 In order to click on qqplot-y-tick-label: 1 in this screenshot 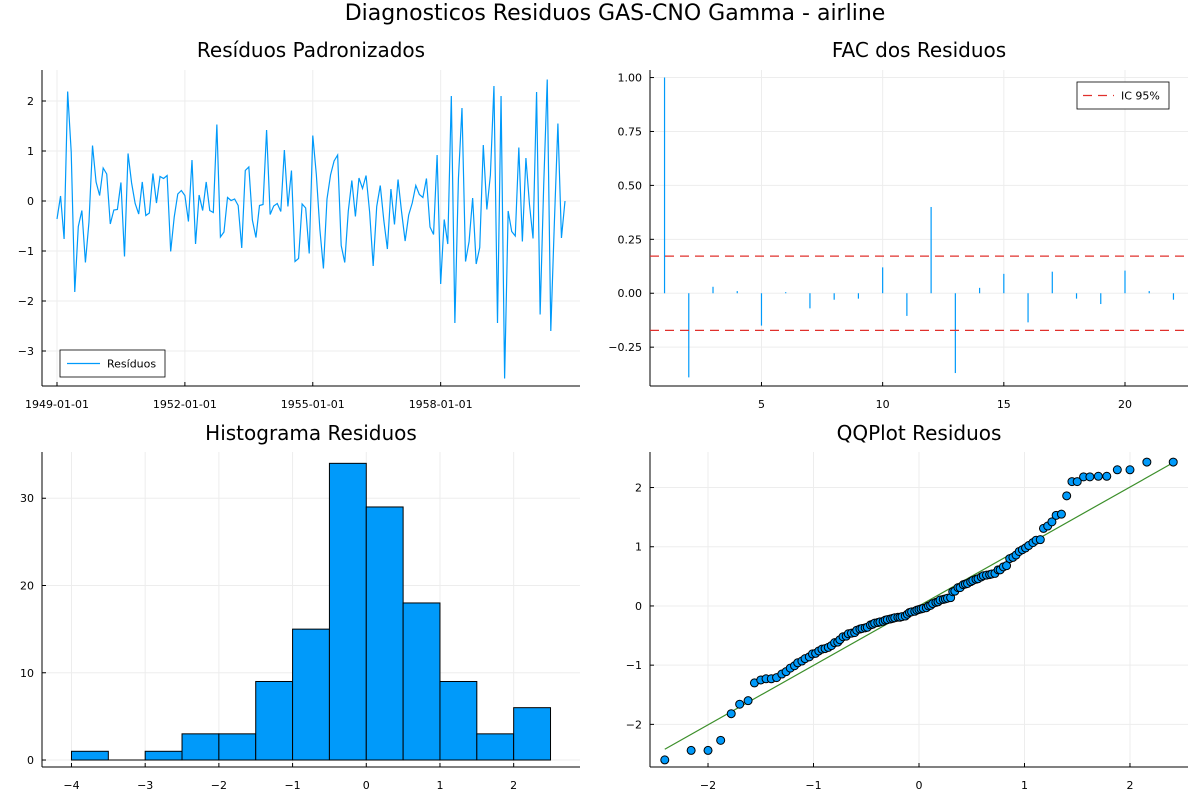, I will do `click(638, 547)`.